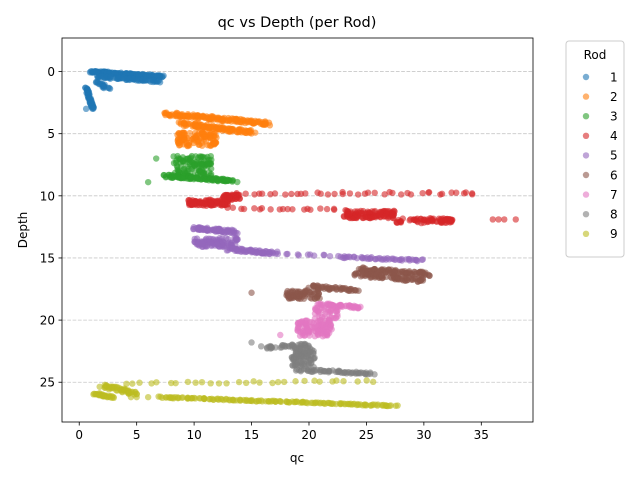  What do you see at coordinates (297, 458) in the screenshot?
I see `x-axis-label: qc` at bounding box center [297, 458].